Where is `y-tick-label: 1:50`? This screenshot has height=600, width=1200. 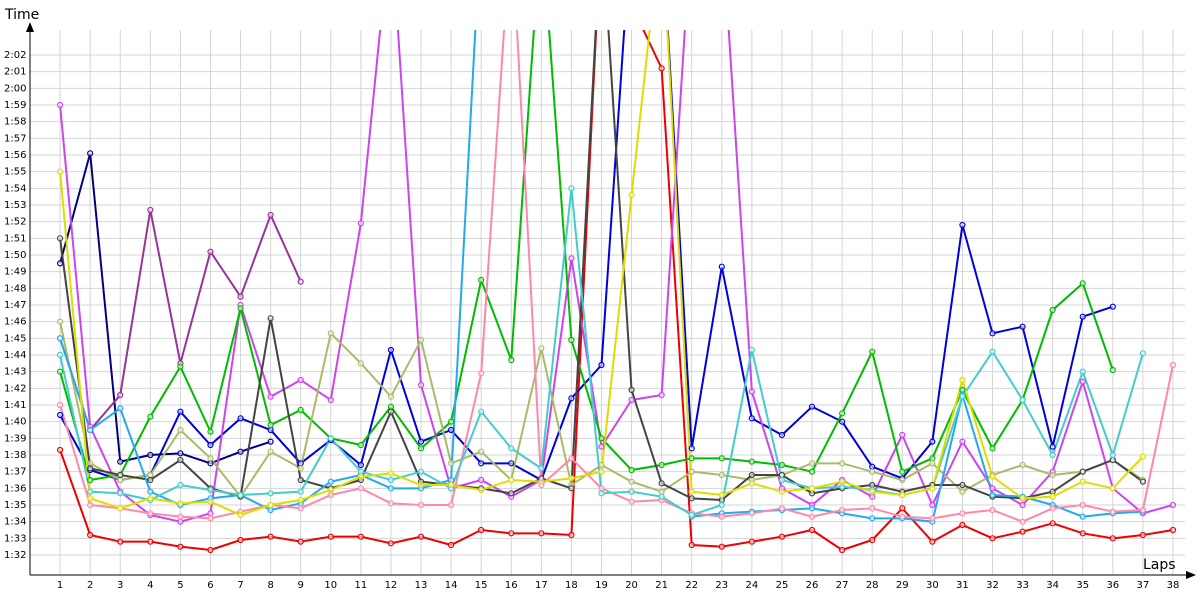 y-tick-label: 1:50 is located at coordinates (15, 255).